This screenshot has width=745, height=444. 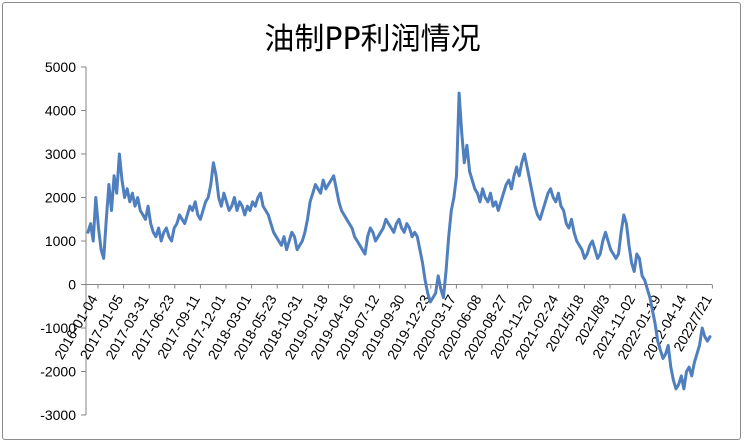 I want to click on y-tick-label: 0, so click(x=72, y=285).